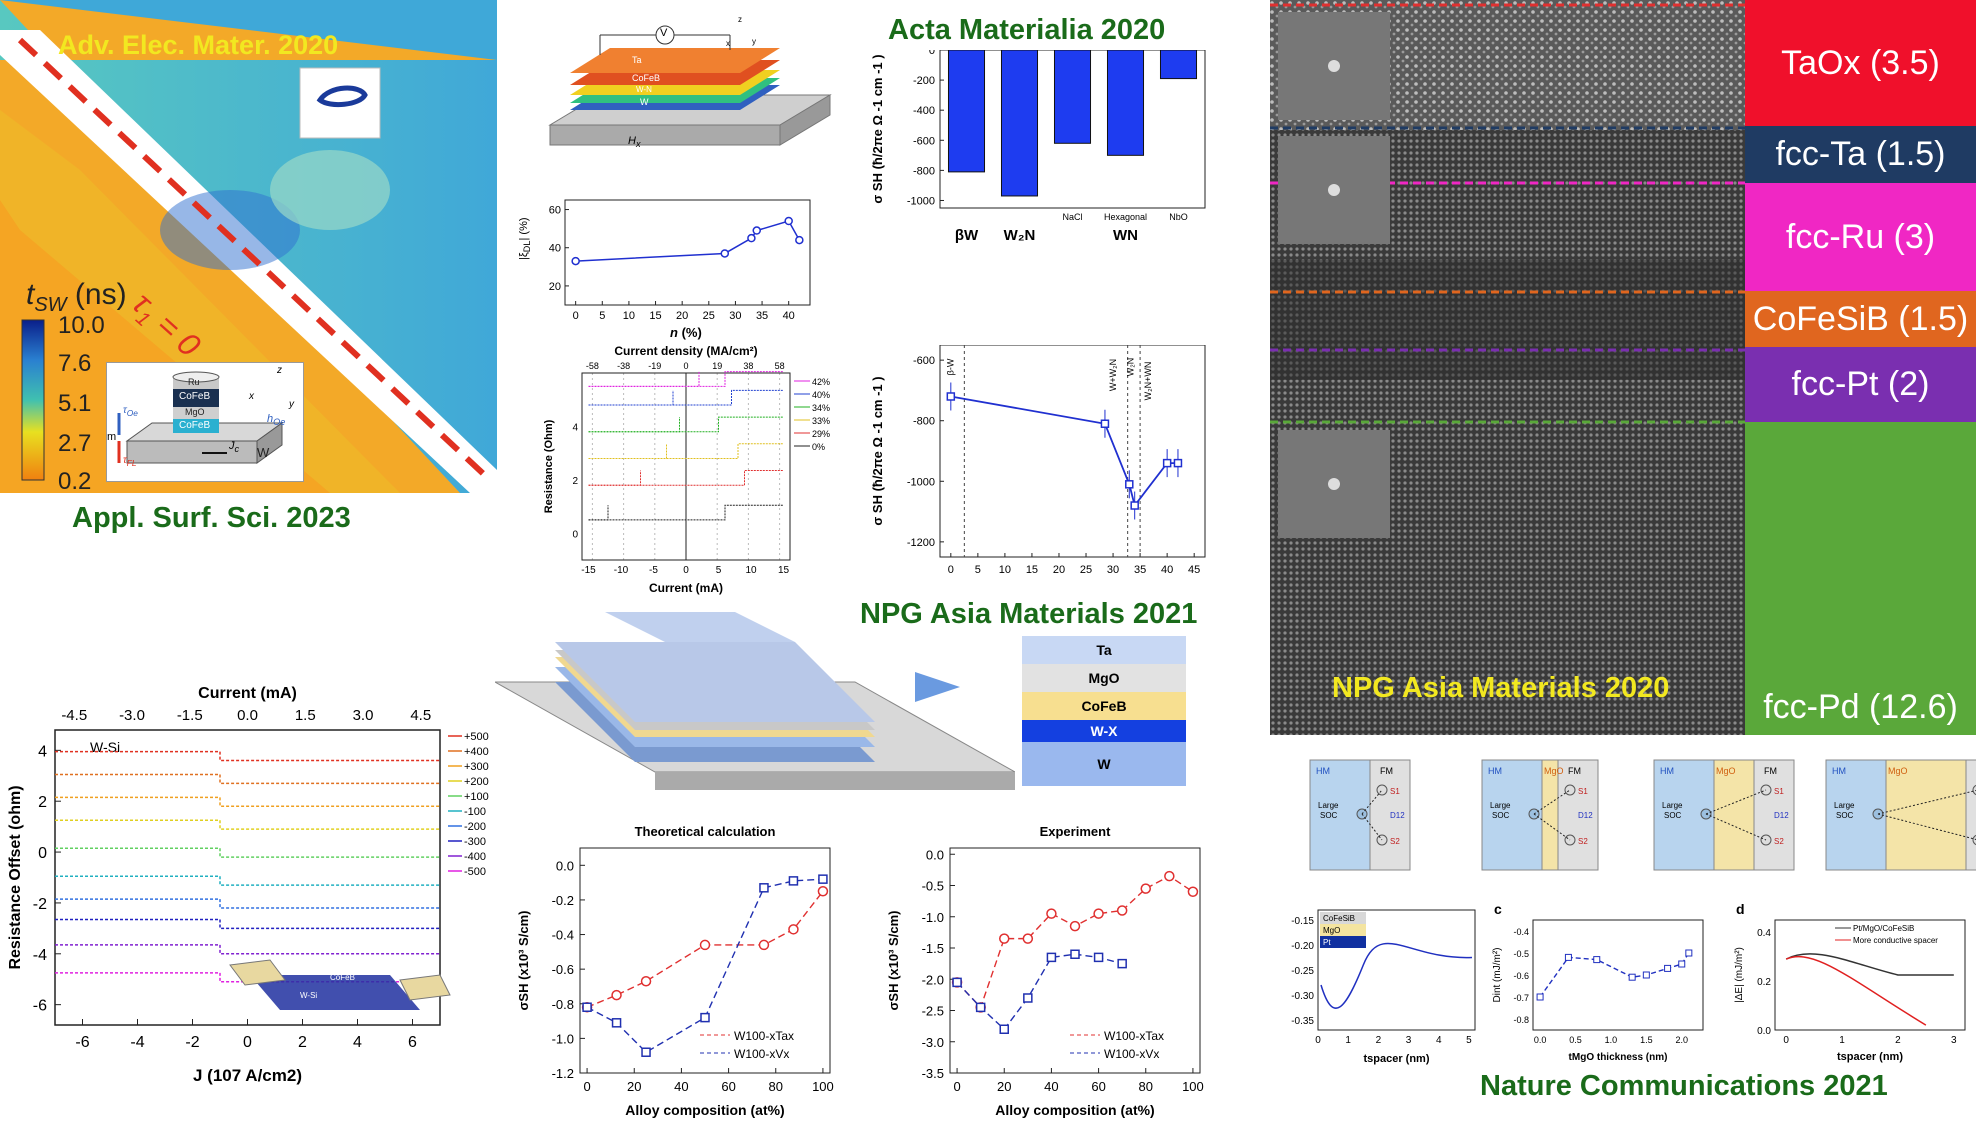  Describe the element at coordinates (653, 570) in the screenshot. I see `res-xtick-label: -5` at that location.